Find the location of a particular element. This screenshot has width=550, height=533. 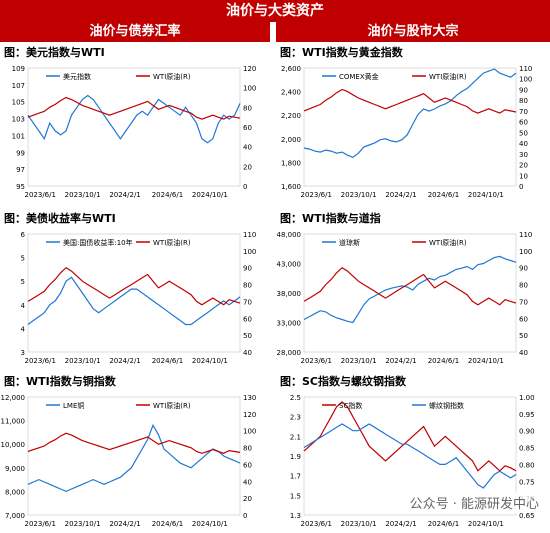

y-tick-label-left: 1.7 is located at coordinates (295, 477).